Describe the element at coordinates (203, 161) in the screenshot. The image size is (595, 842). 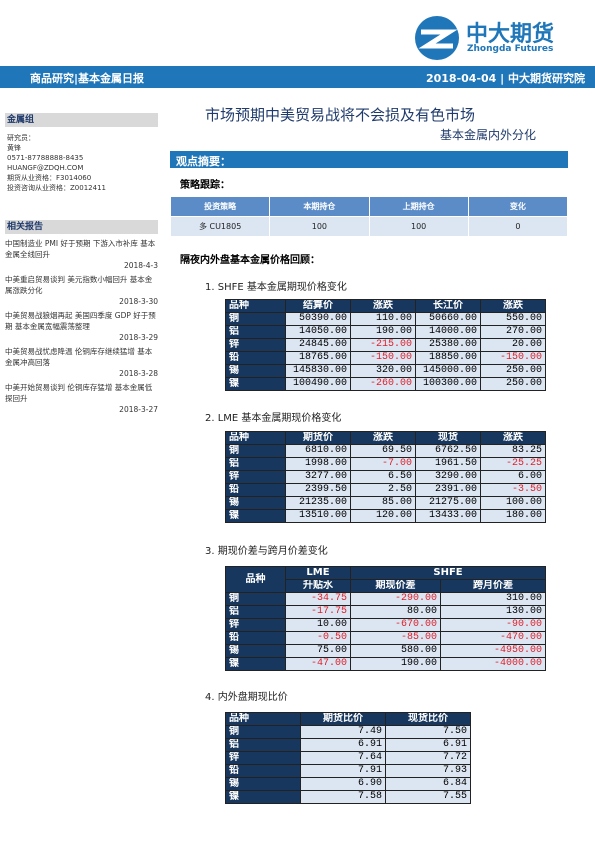
I see `summary-heading: 观点摘要：` at that location.